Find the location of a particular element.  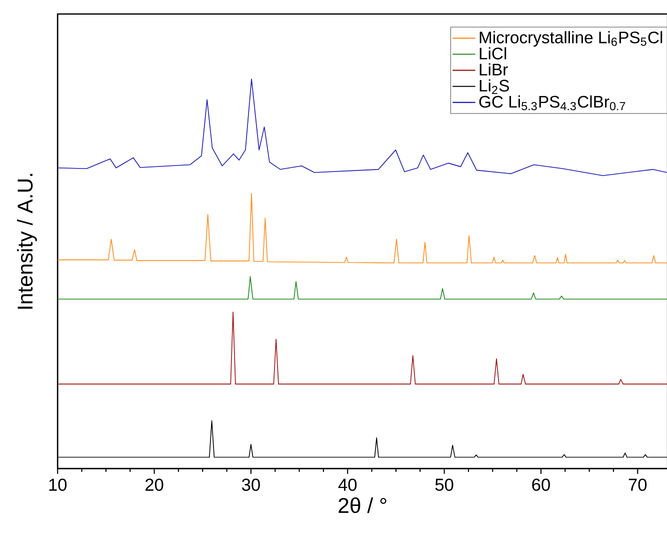

legend-label: LiCl is located at coordinates (493, 53).